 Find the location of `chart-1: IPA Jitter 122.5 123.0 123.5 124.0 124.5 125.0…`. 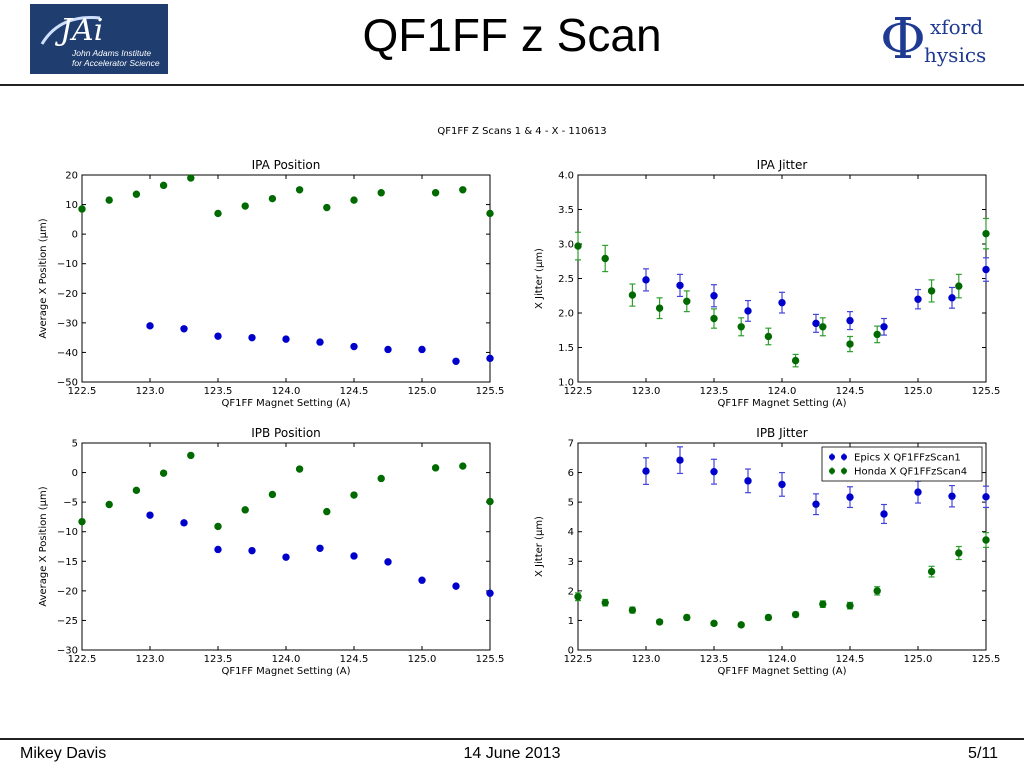

chart-1: IPA Jitter 122.5 123.0 123.5 124.0 124.5 125.0… is located at coordinates (767, 283).